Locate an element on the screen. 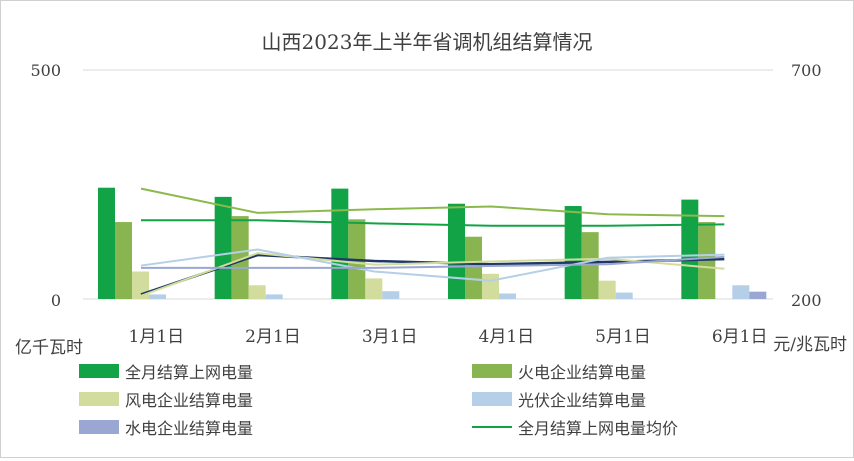  x-tick-label: 6月1日 is located at coordinates (740, 337).